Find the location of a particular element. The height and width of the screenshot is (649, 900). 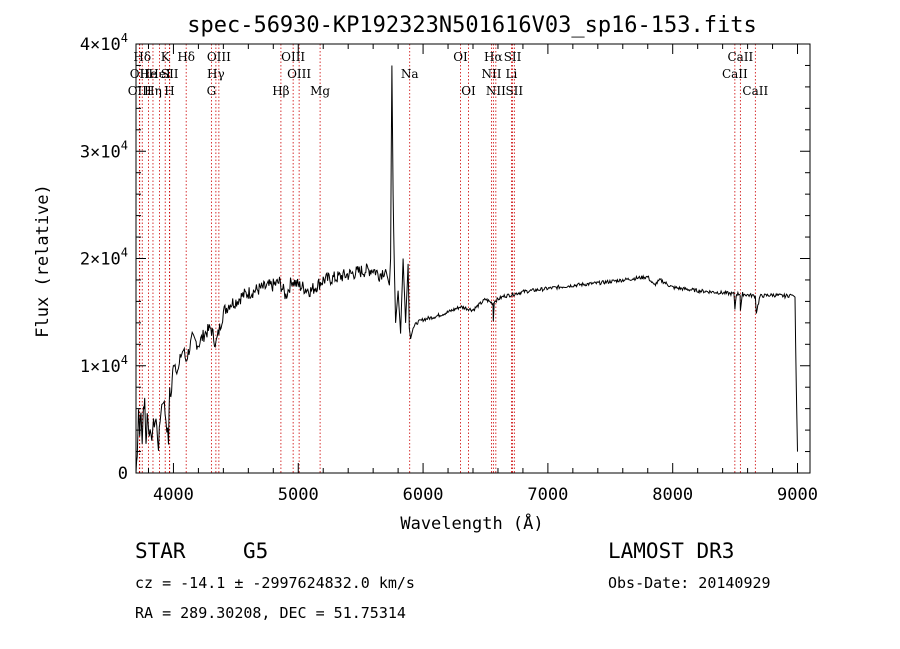

line-marker-label: Hβ is located at coordinates (280, 91).